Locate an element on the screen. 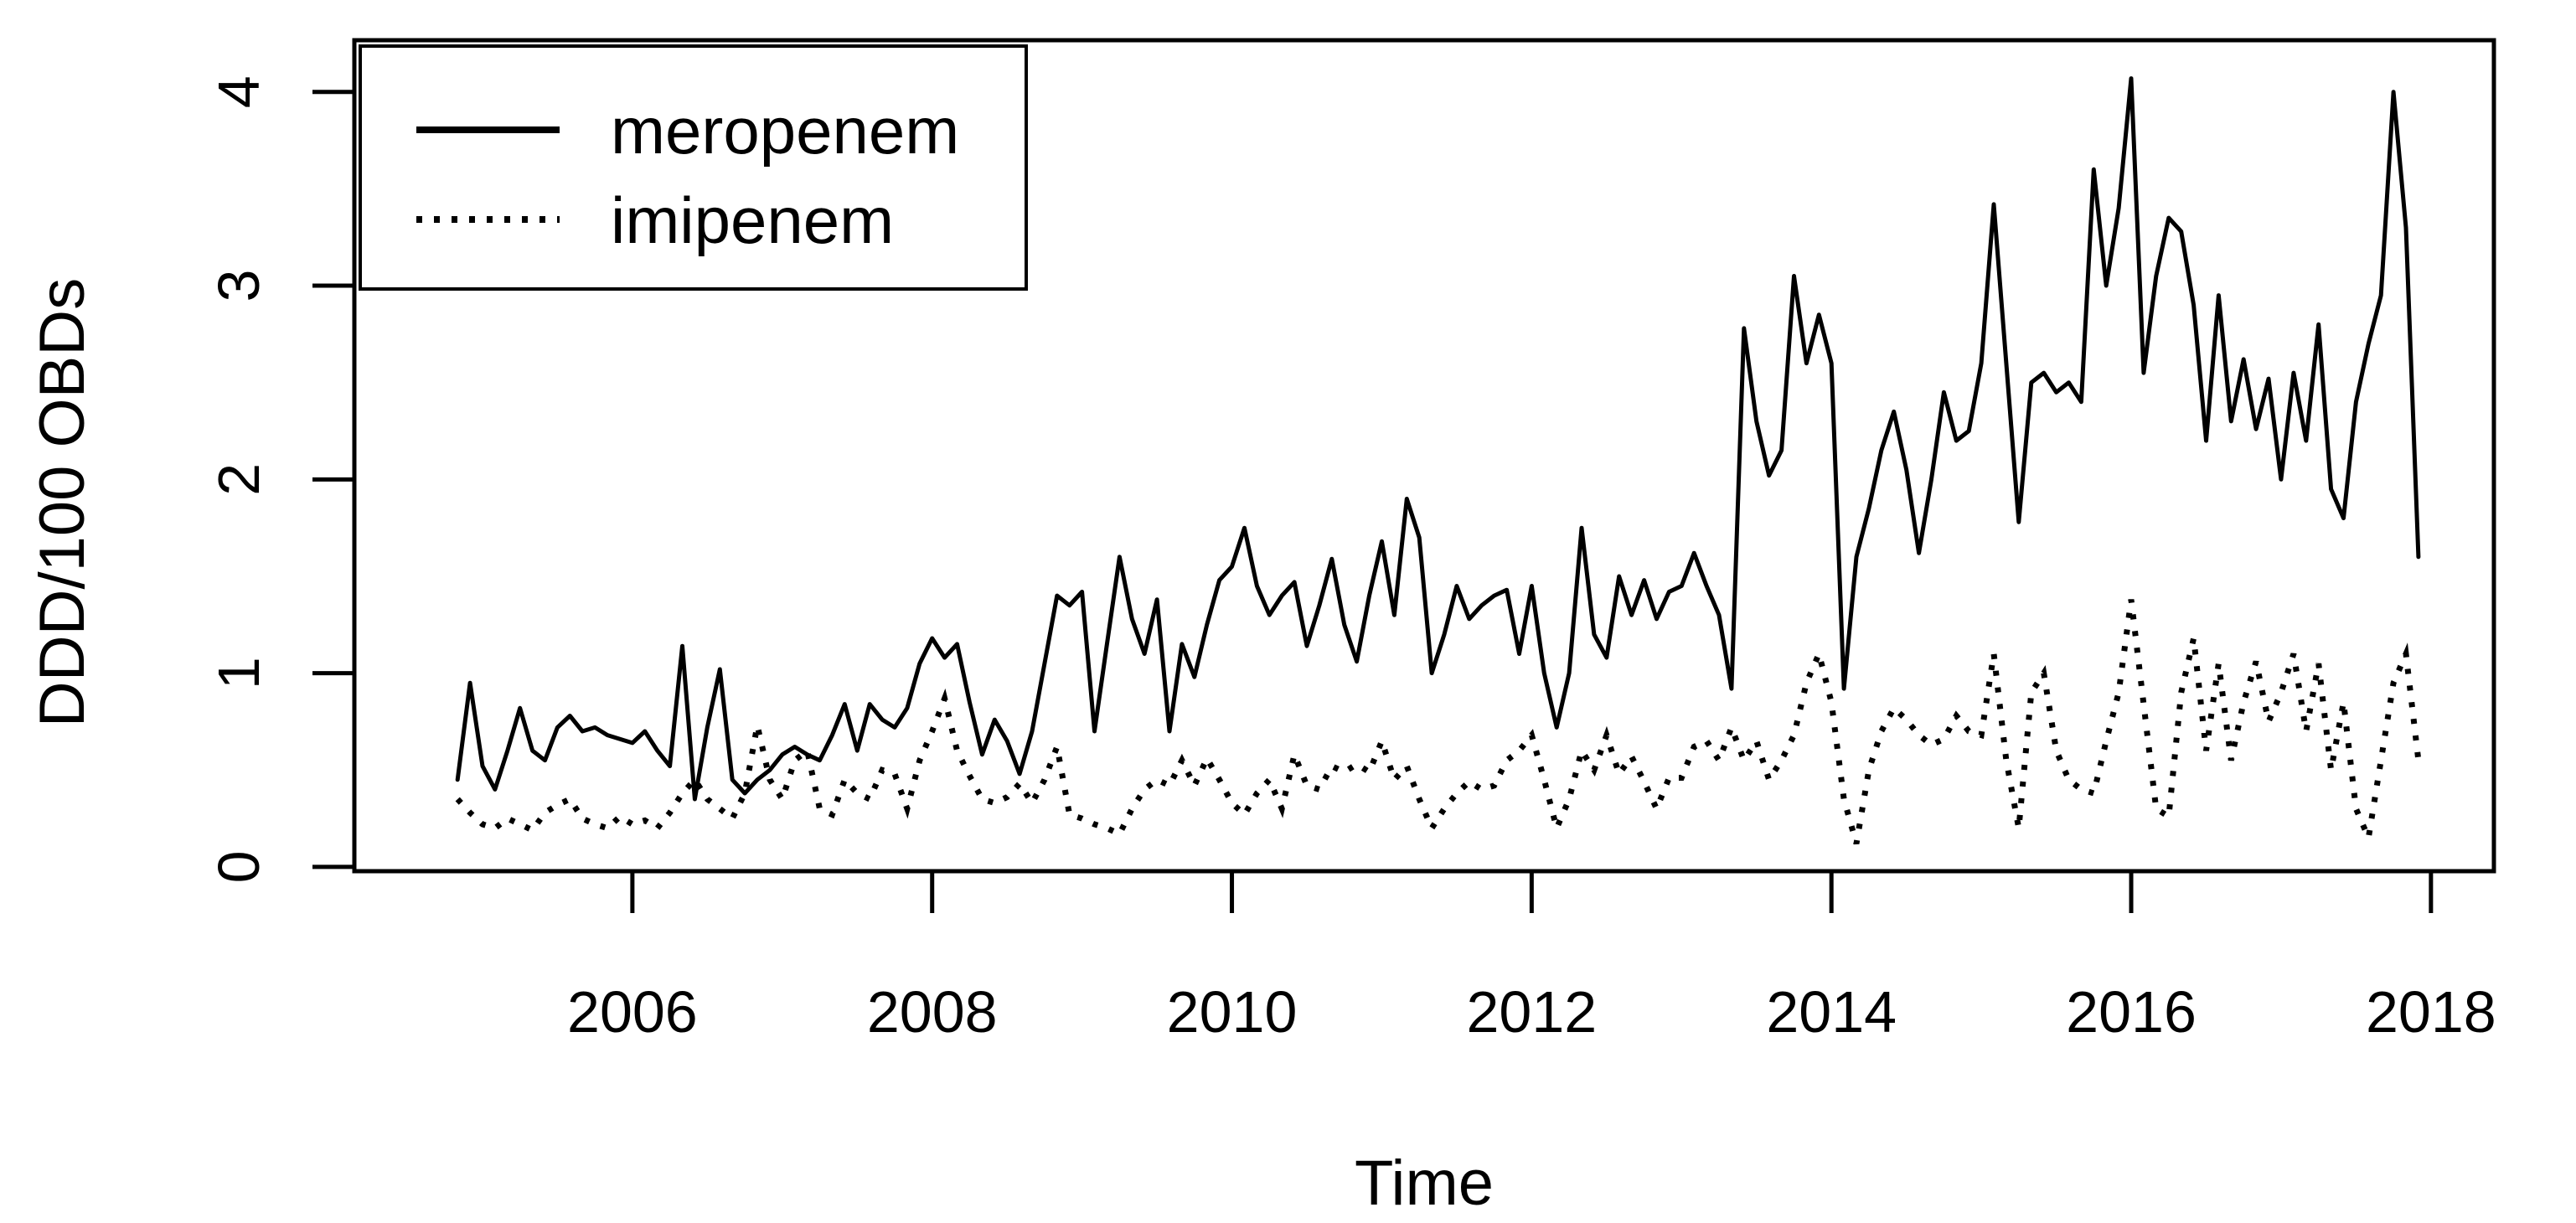 Image resolution: width=2576 pixels, height=1223 pixels. x-tick-label: 2010 is located at coordinates (1232, 1012).